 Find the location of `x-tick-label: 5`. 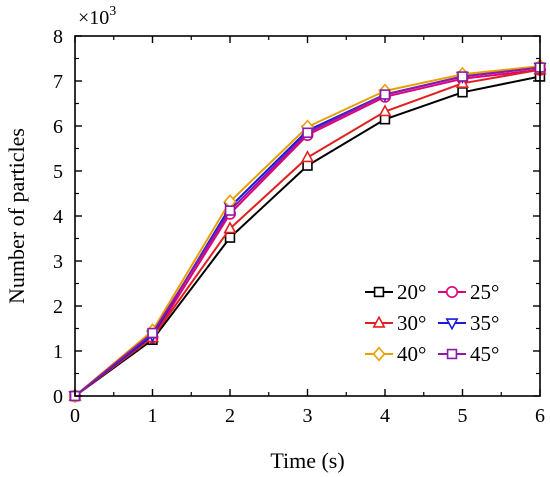

x-tick-label: 5 is located at coordinates (463, 416).